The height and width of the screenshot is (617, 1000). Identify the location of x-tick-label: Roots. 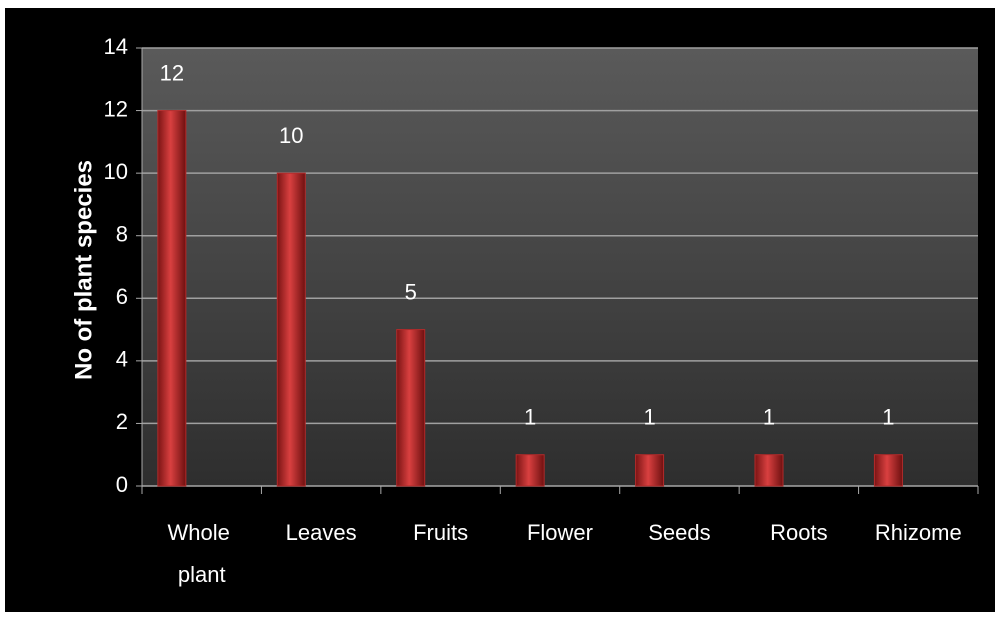
(798, 532).